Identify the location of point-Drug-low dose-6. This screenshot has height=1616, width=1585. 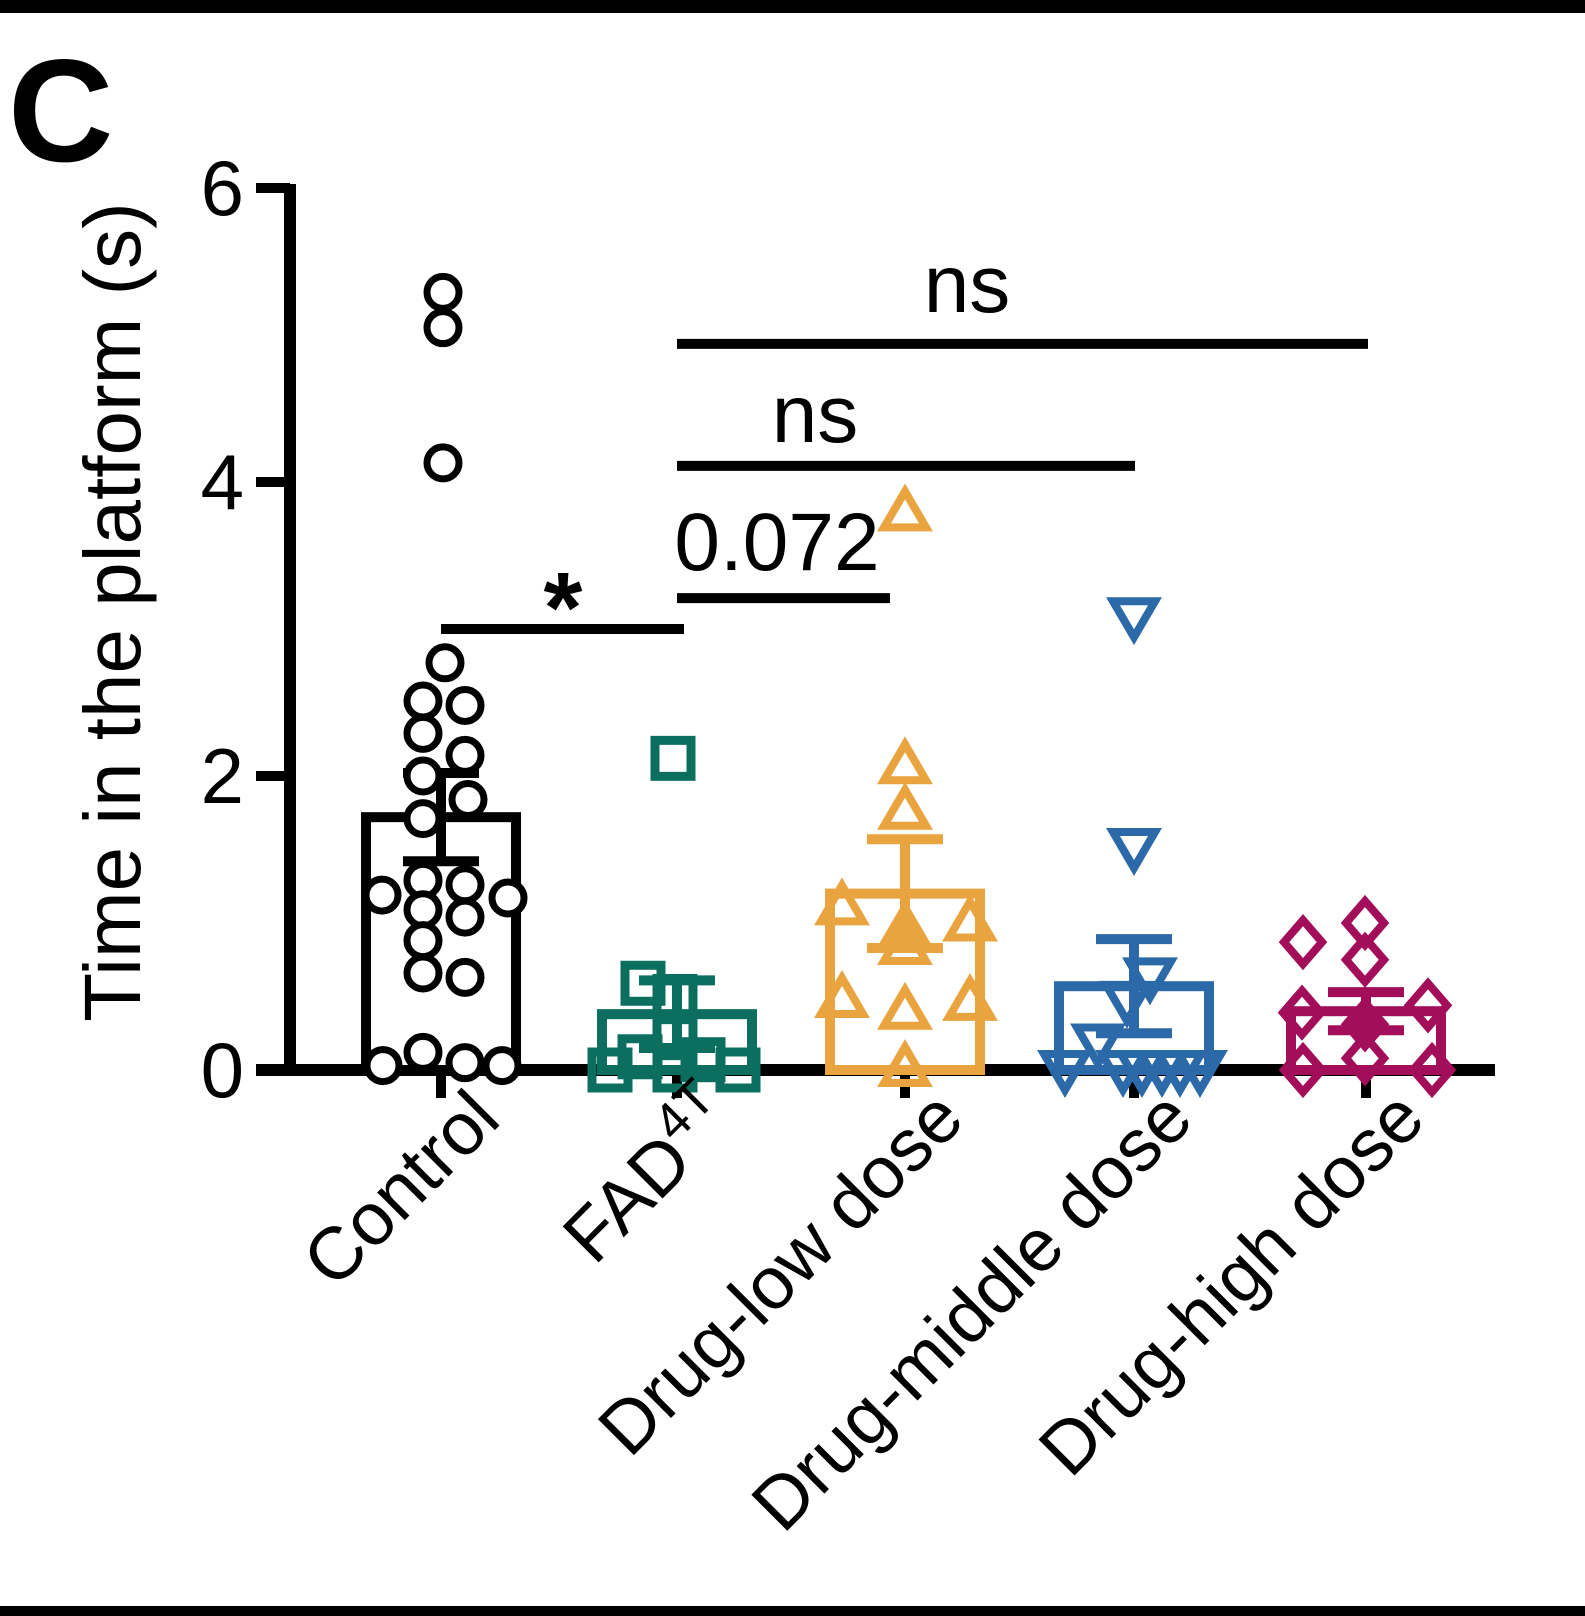
(905, 941).